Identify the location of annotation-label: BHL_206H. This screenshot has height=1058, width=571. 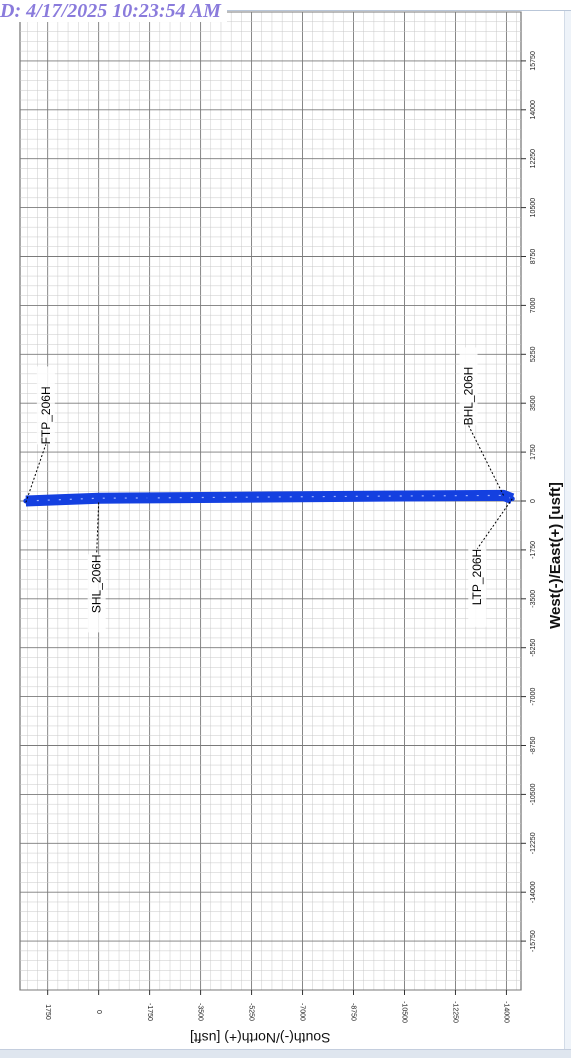
(469, 396).